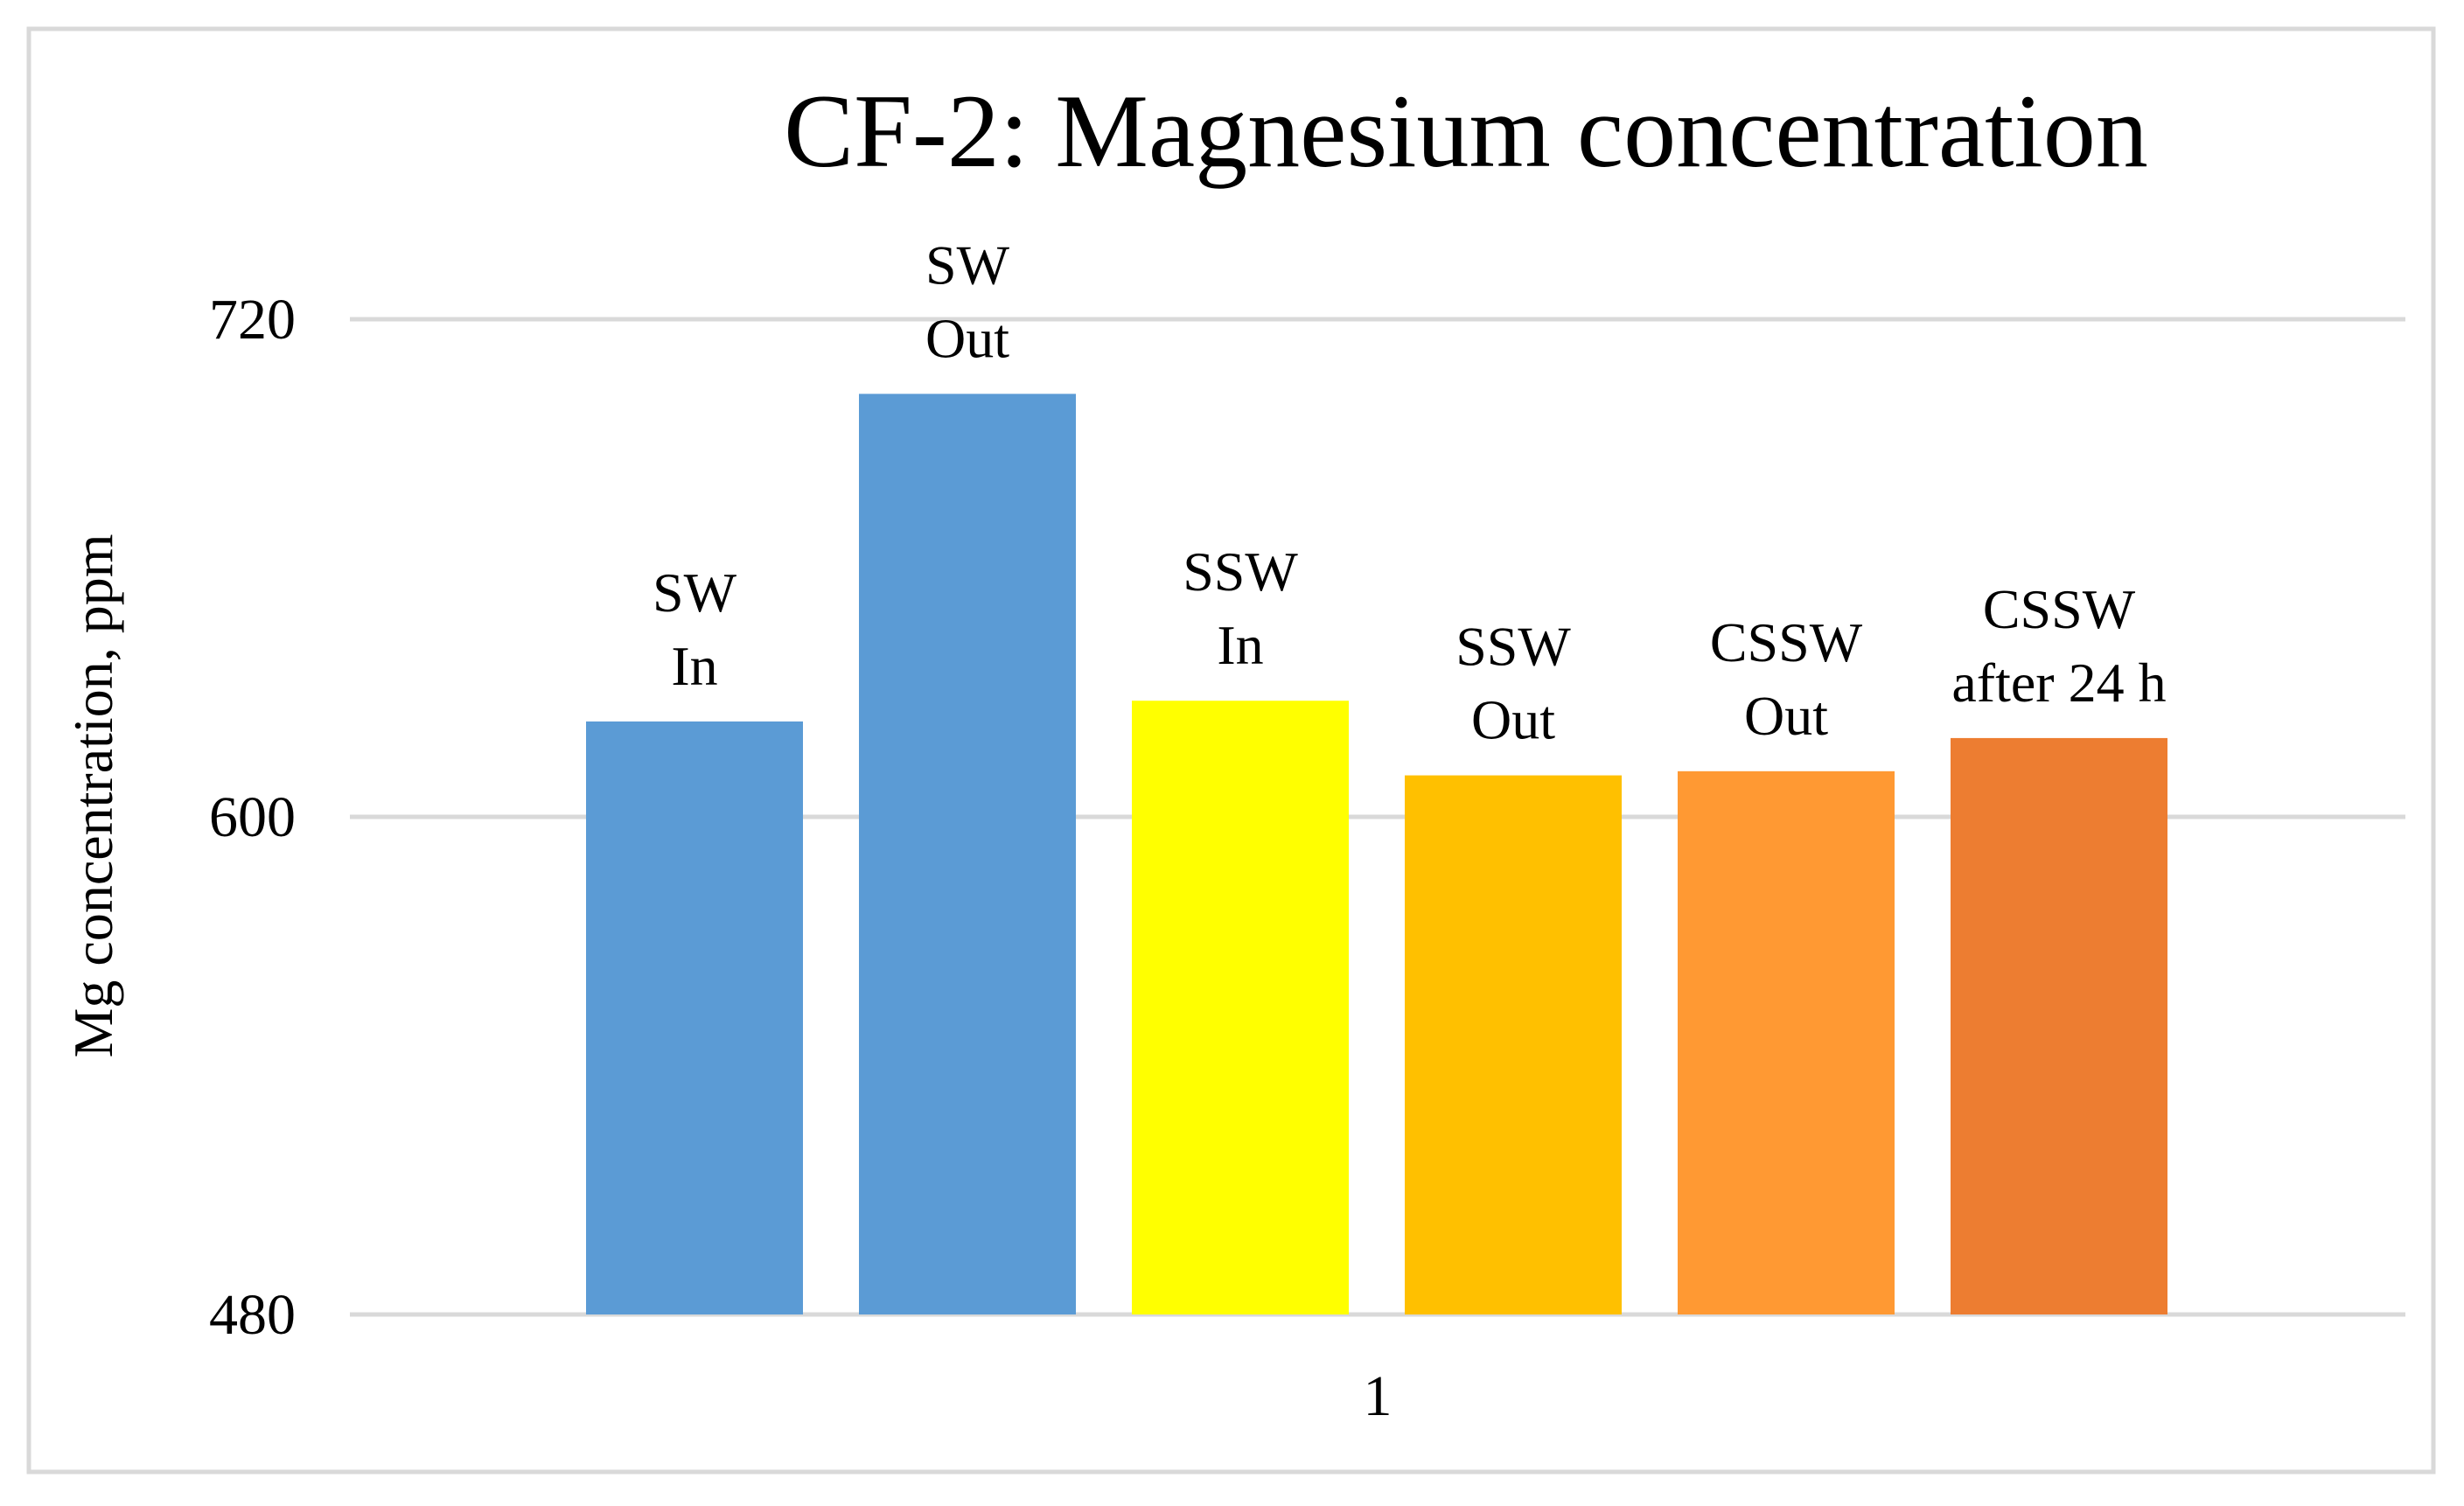 The width and height of the screenshot is (2464, 1506). I want to click on data-label: after 24 h, so click(2059, 683).